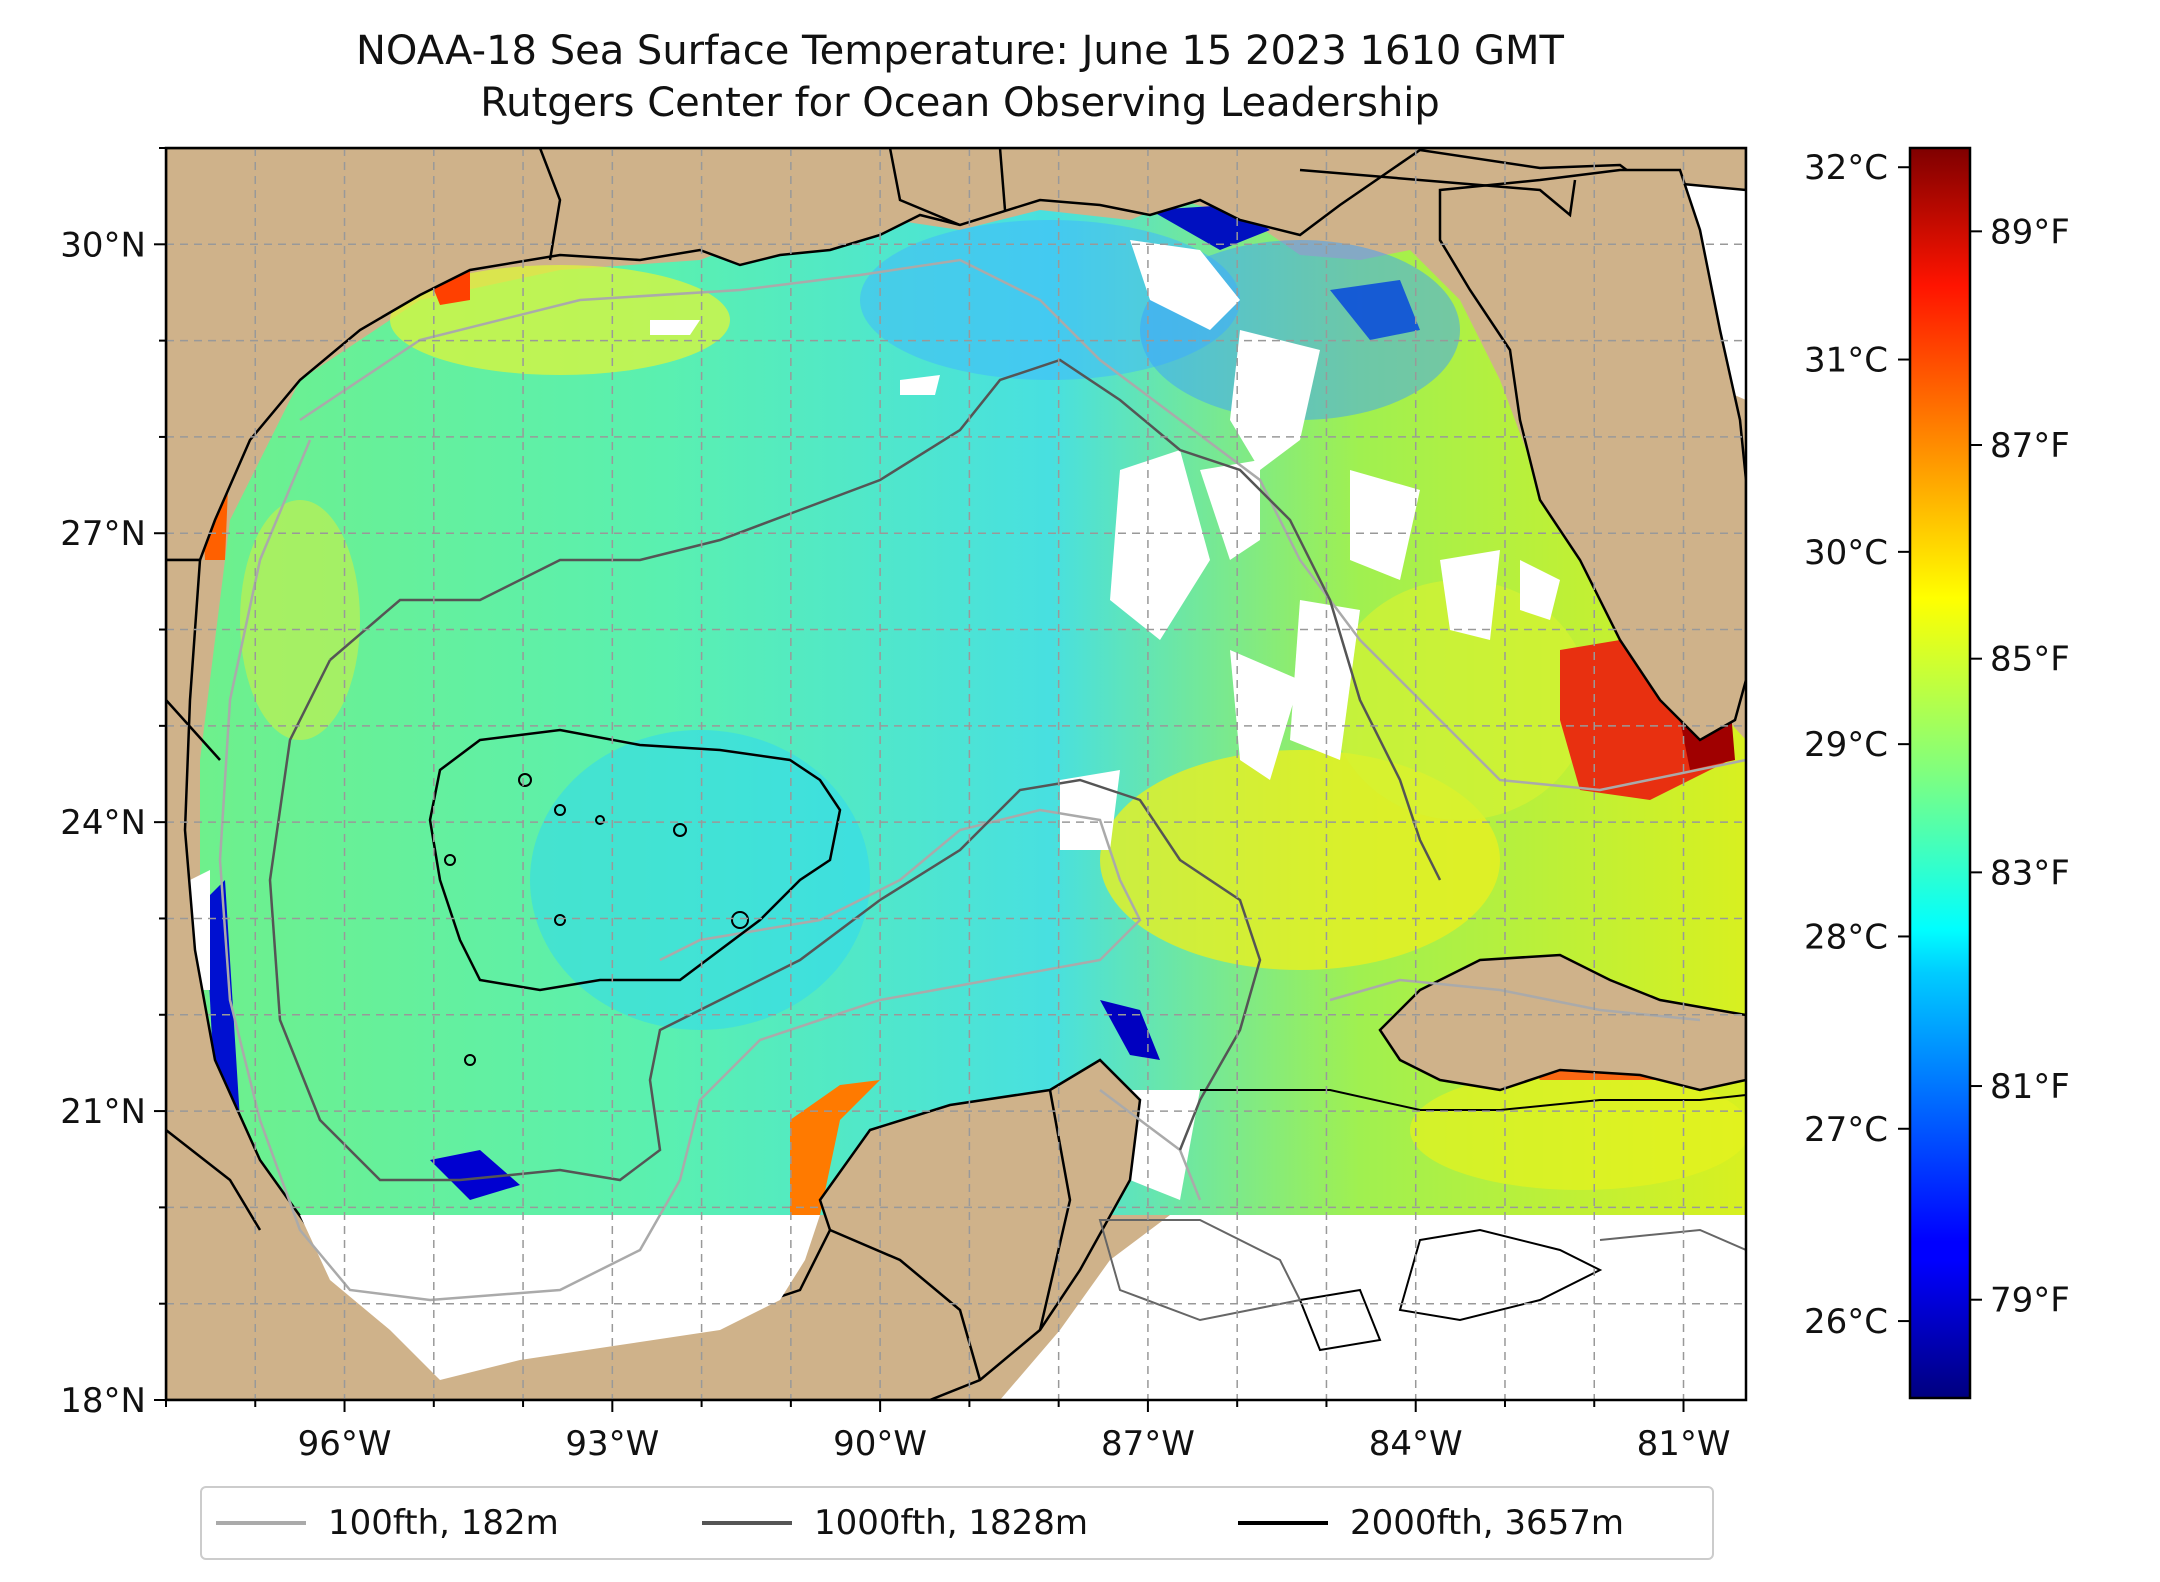 This screenshot has height=1582, width=2160. What do you see at coordinates (2030, 873) in the screenshot?
I see `colorbar-label-f: 83°F` at bounding box center [2030, 873].